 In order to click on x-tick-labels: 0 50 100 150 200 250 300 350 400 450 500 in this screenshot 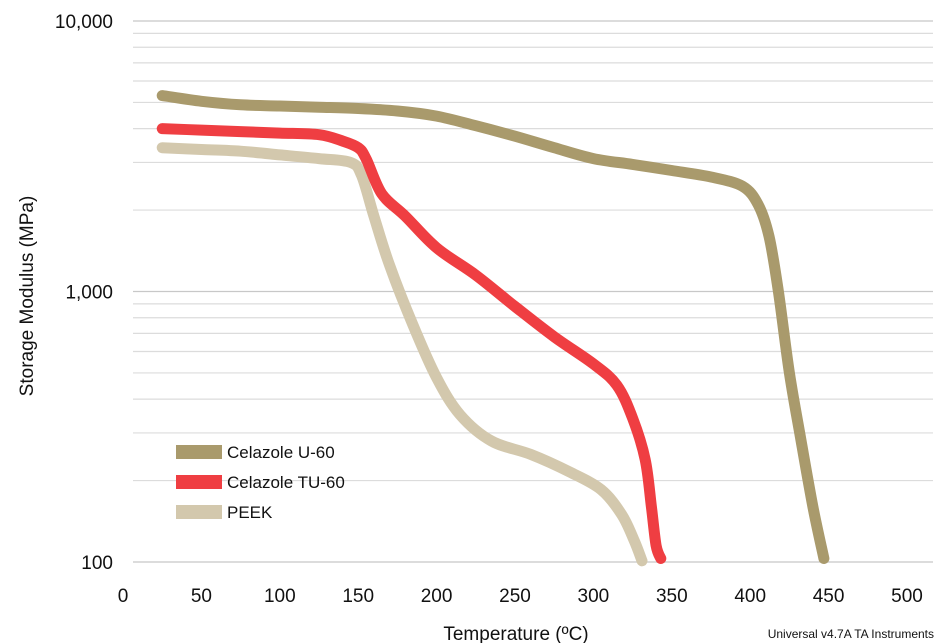, I will do `click(520, 596)`.